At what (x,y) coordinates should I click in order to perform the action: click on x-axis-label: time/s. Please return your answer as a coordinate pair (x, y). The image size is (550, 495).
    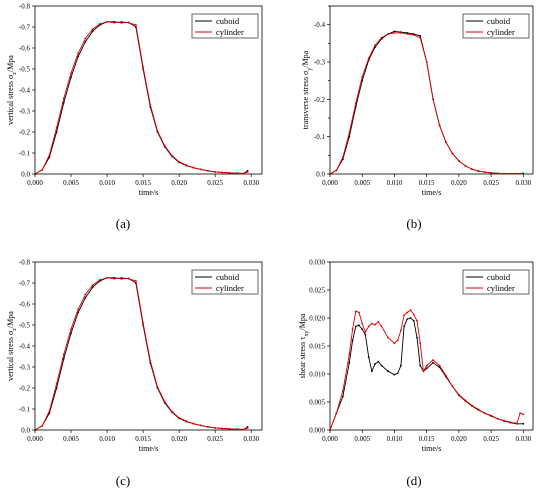
    Looking at the image, I should click on (432, 448).